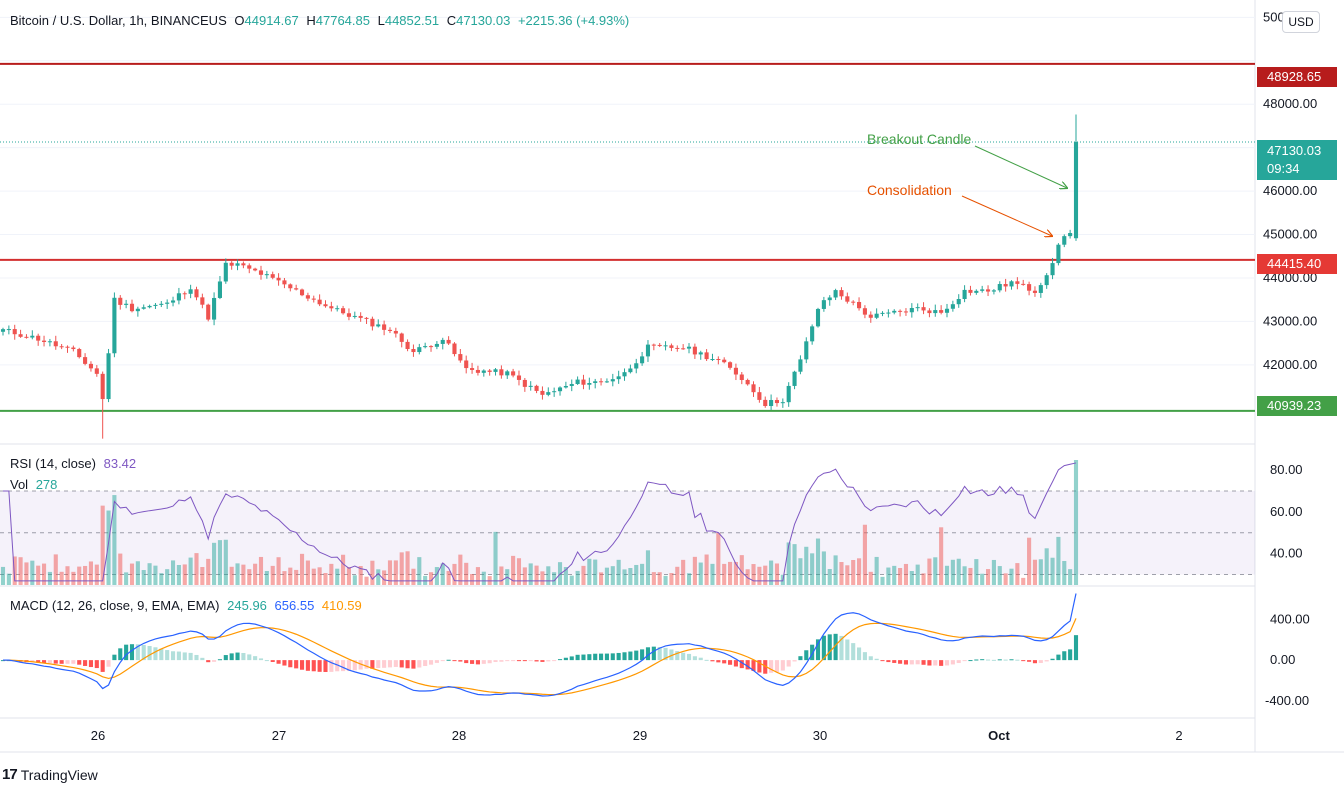 The width and height of the screenshot is (1344, 797). What do you see at coordinates (341, 605) in the screenshot?
I see `macd-signal-value: 410.59` at bounding box center [341, 605].